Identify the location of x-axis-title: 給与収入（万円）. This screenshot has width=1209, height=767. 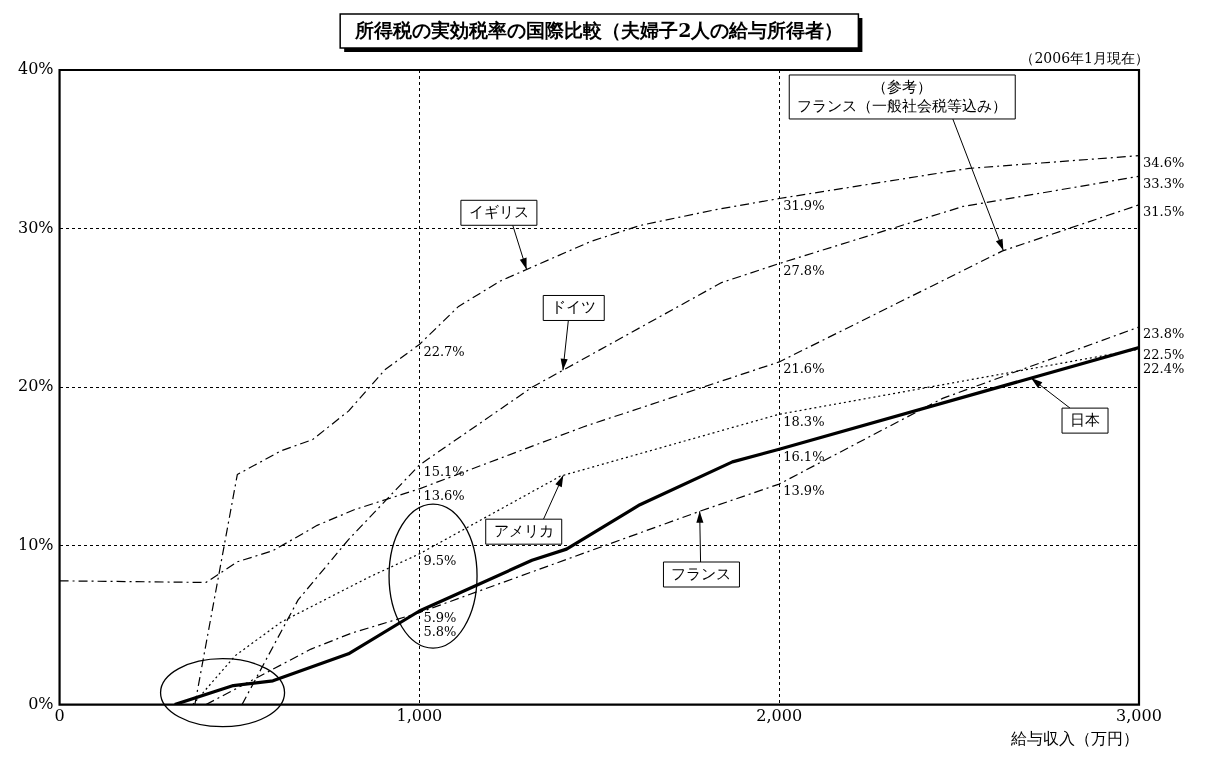
(1074, 738).